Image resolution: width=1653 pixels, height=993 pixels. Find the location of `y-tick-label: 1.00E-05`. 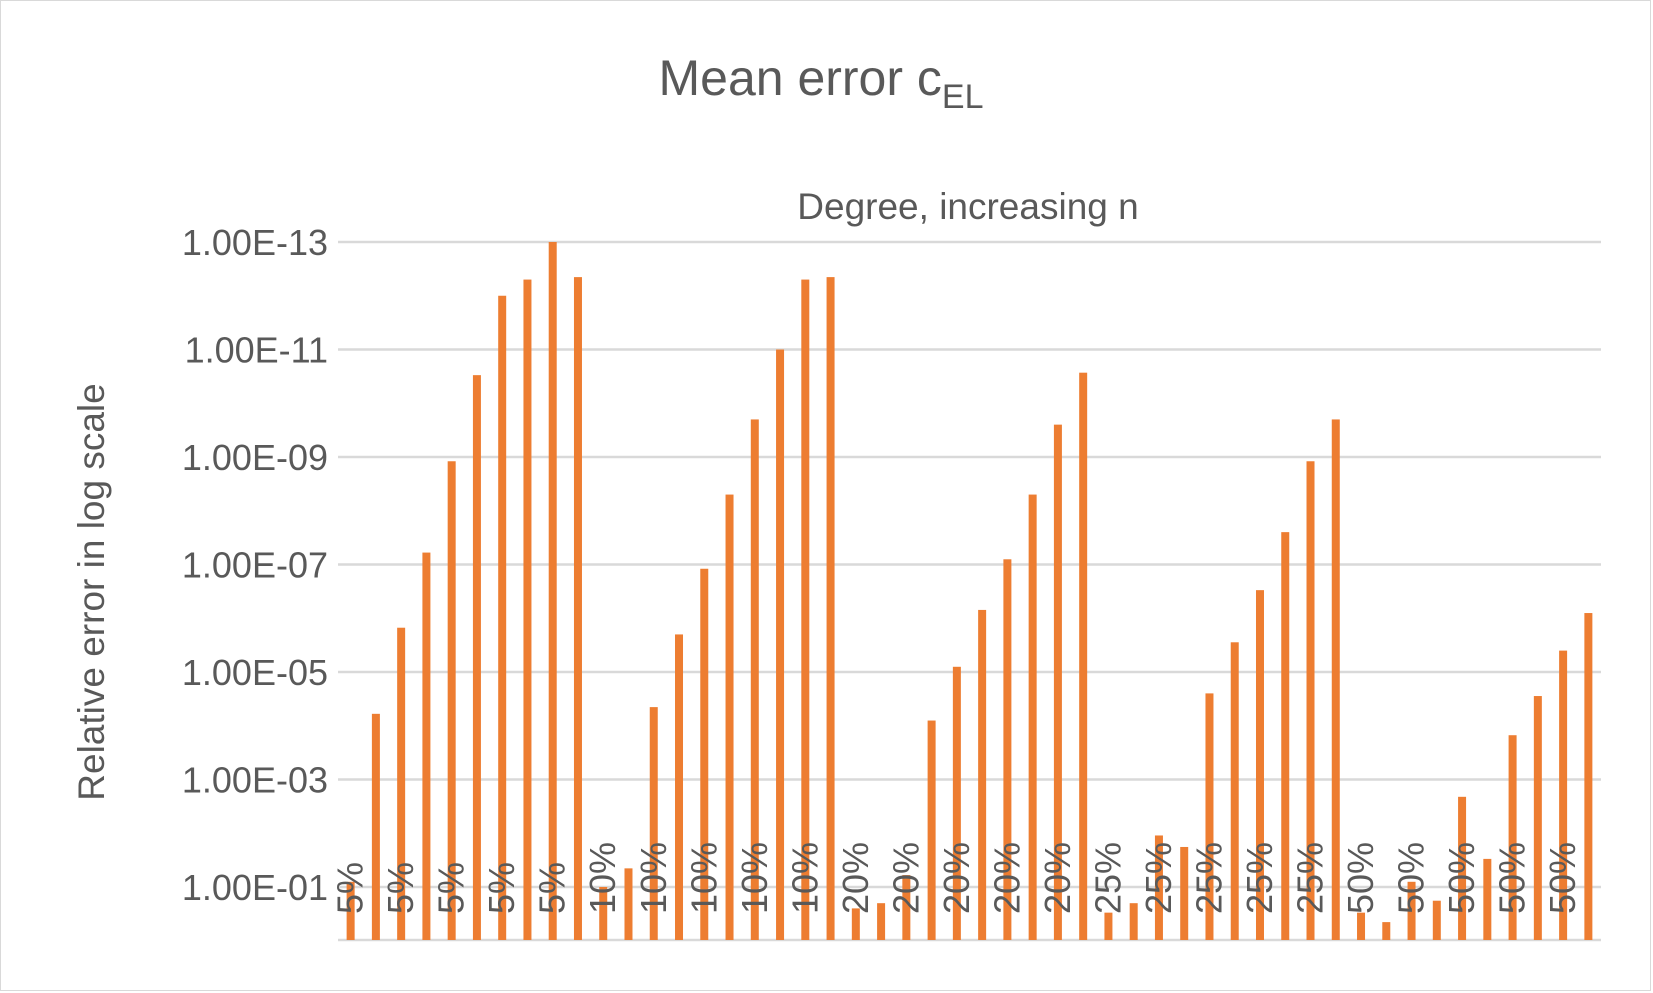

y-tick-label: 1.00E-05 is located at coordinates (255, 672).